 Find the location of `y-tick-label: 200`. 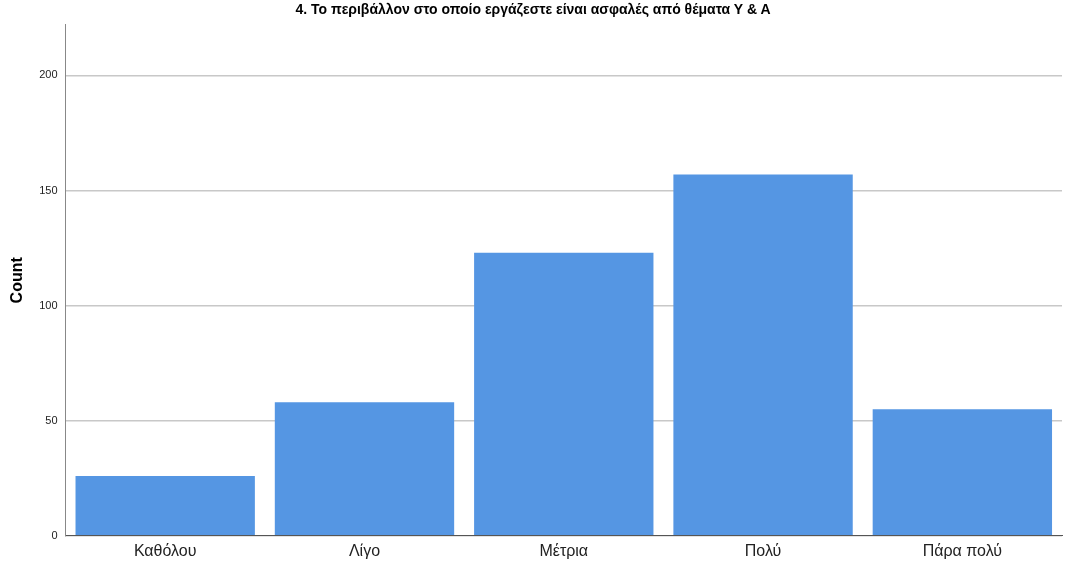

y-tick-label: 200 is located at coordinates (48, 74).